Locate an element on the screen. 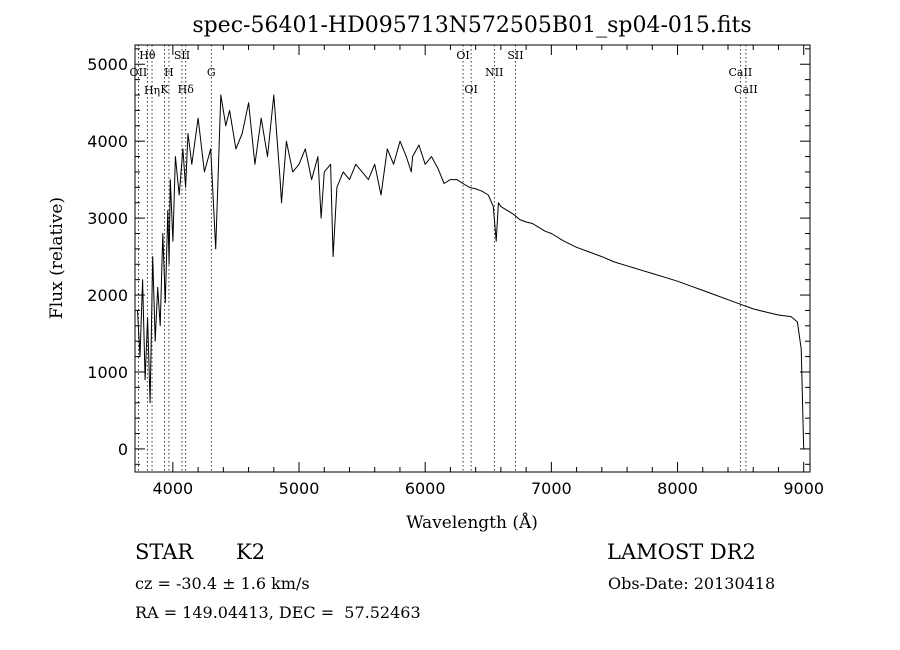 This screenshot has width=900, height=650. y-tick-label: 0 is located at coordinates (123, 449).